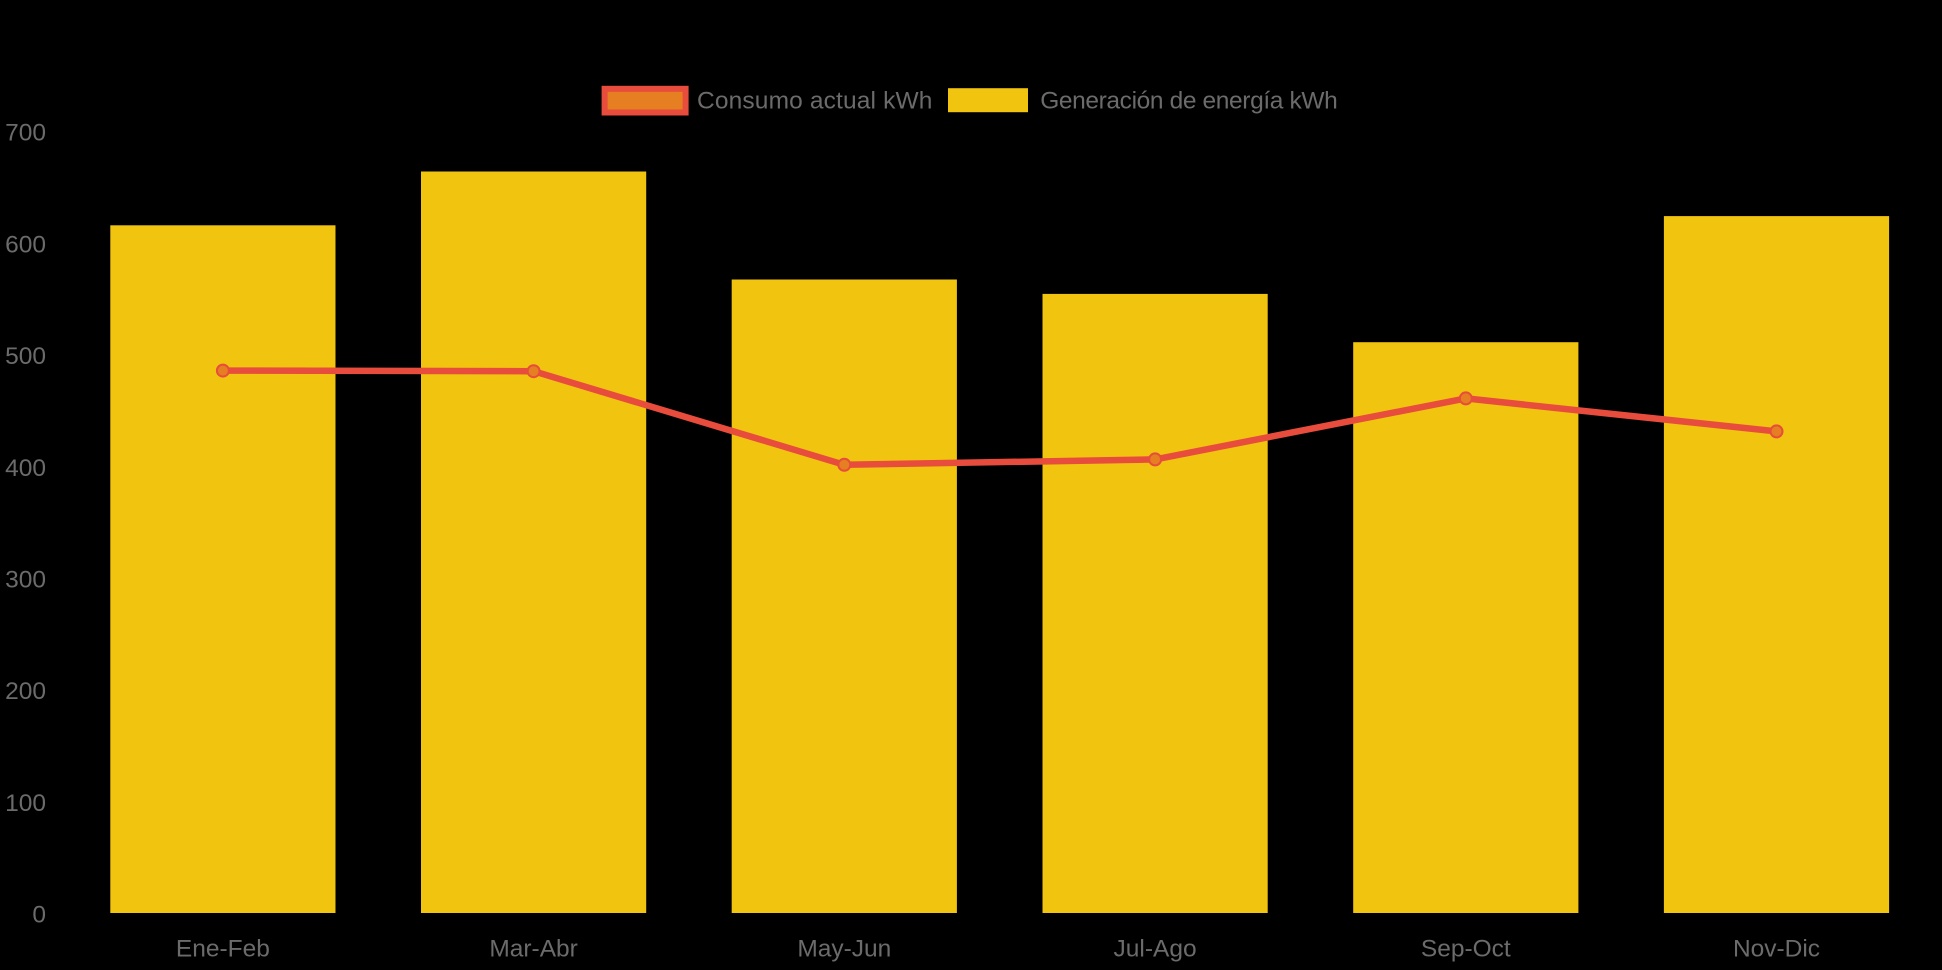 Image resolution: width=1942 pixels, height=970 pixels. What do you see at coordinates (844, 949) in the screenshot?
I see `svg-text: May-Jun` at bounding box center [844, 949].